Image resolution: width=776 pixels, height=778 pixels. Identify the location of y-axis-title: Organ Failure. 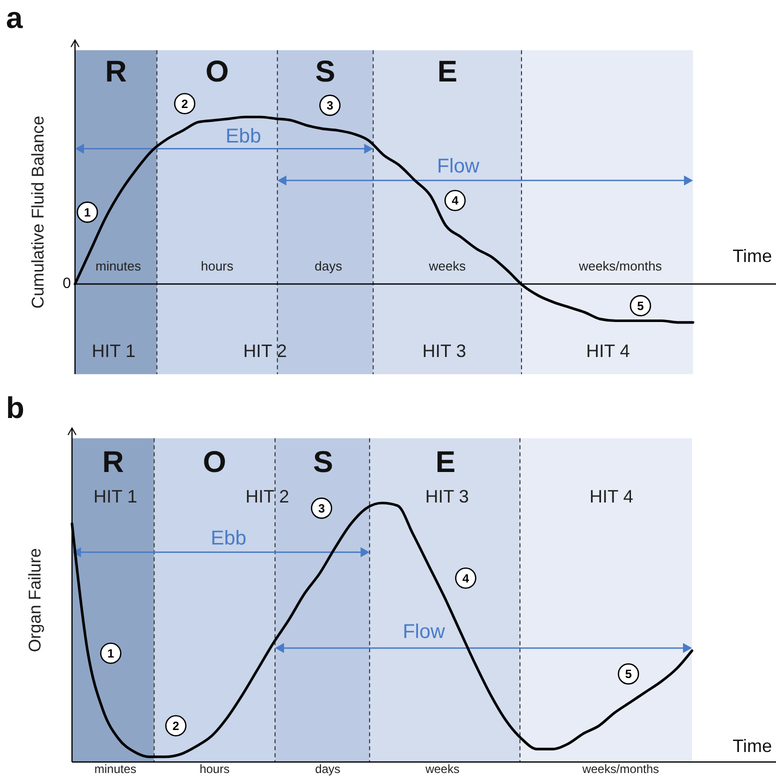
(34, 600).